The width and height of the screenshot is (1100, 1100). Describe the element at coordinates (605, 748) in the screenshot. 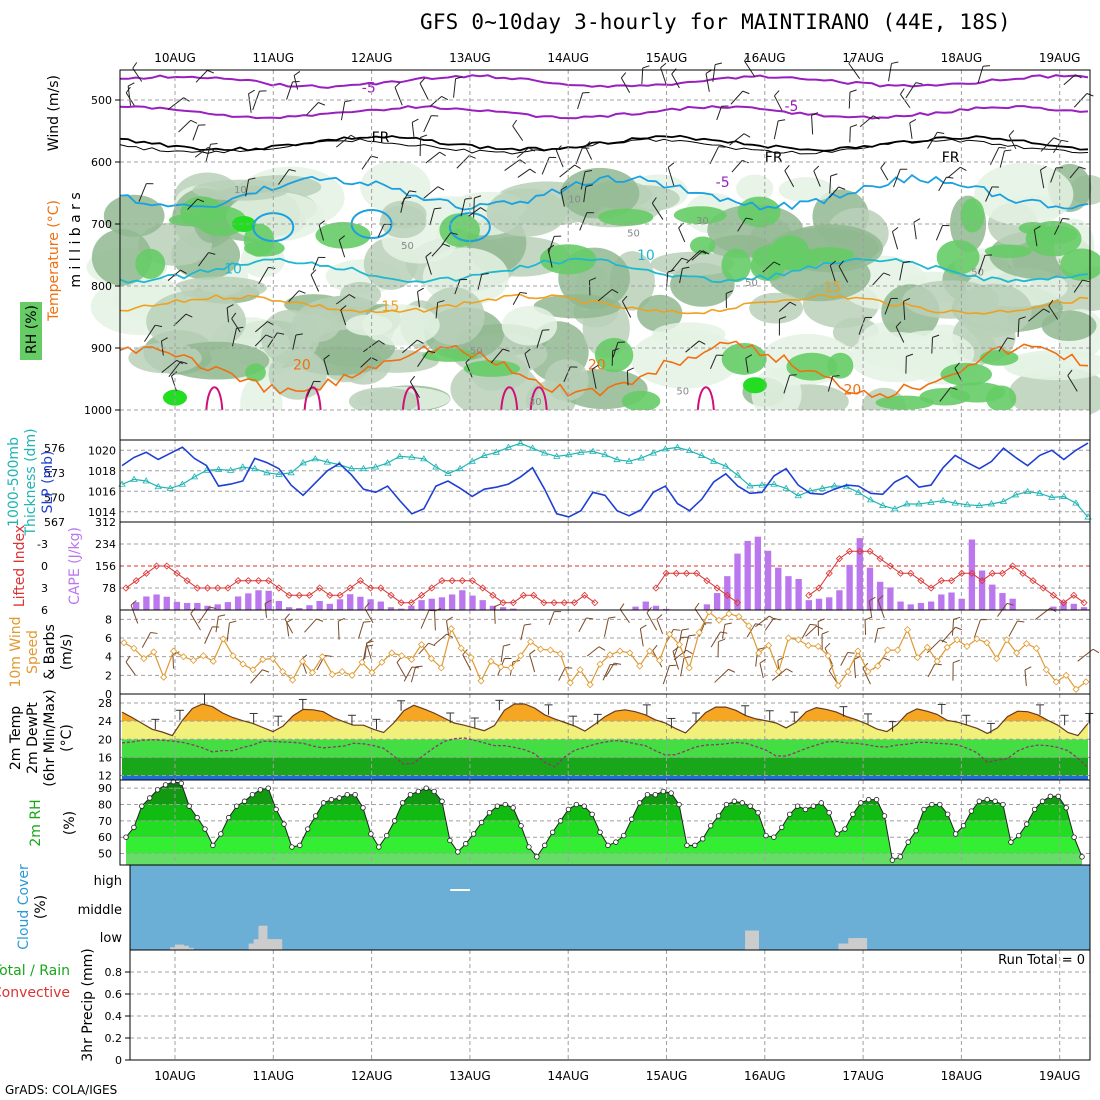

I see `temp-band` at that location.